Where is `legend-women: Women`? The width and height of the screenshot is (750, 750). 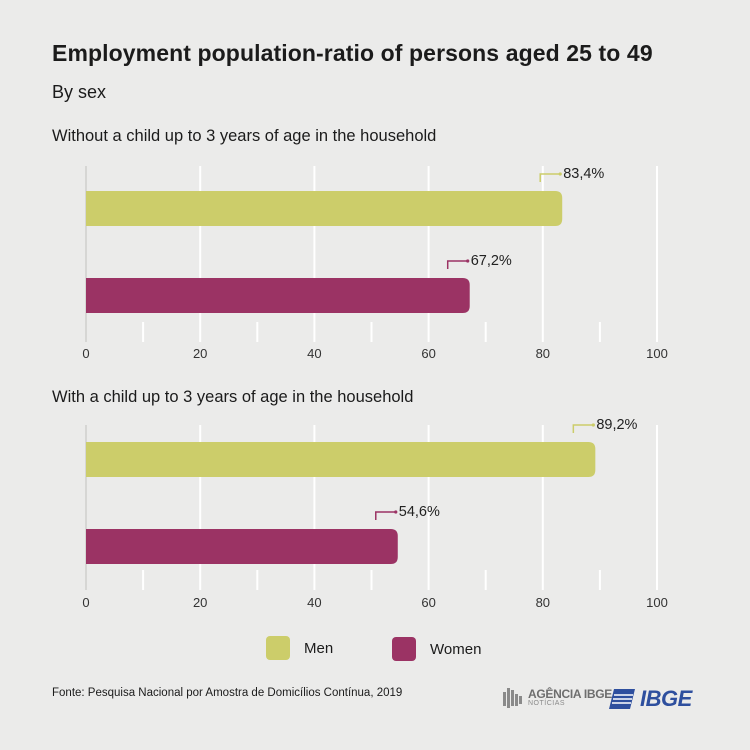 legend-women: Women is located at coordinates (436, 649).